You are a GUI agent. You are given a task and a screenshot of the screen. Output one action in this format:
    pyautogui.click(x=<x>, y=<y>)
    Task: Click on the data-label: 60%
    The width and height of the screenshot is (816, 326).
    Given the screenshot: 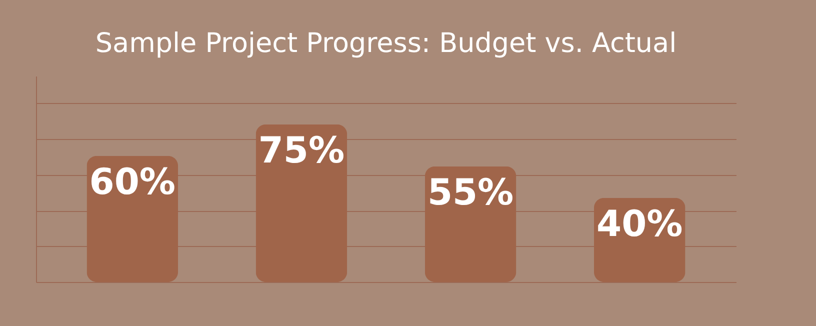 What is the action you would take?
    pyautogui.click(x=132, y=182)
    